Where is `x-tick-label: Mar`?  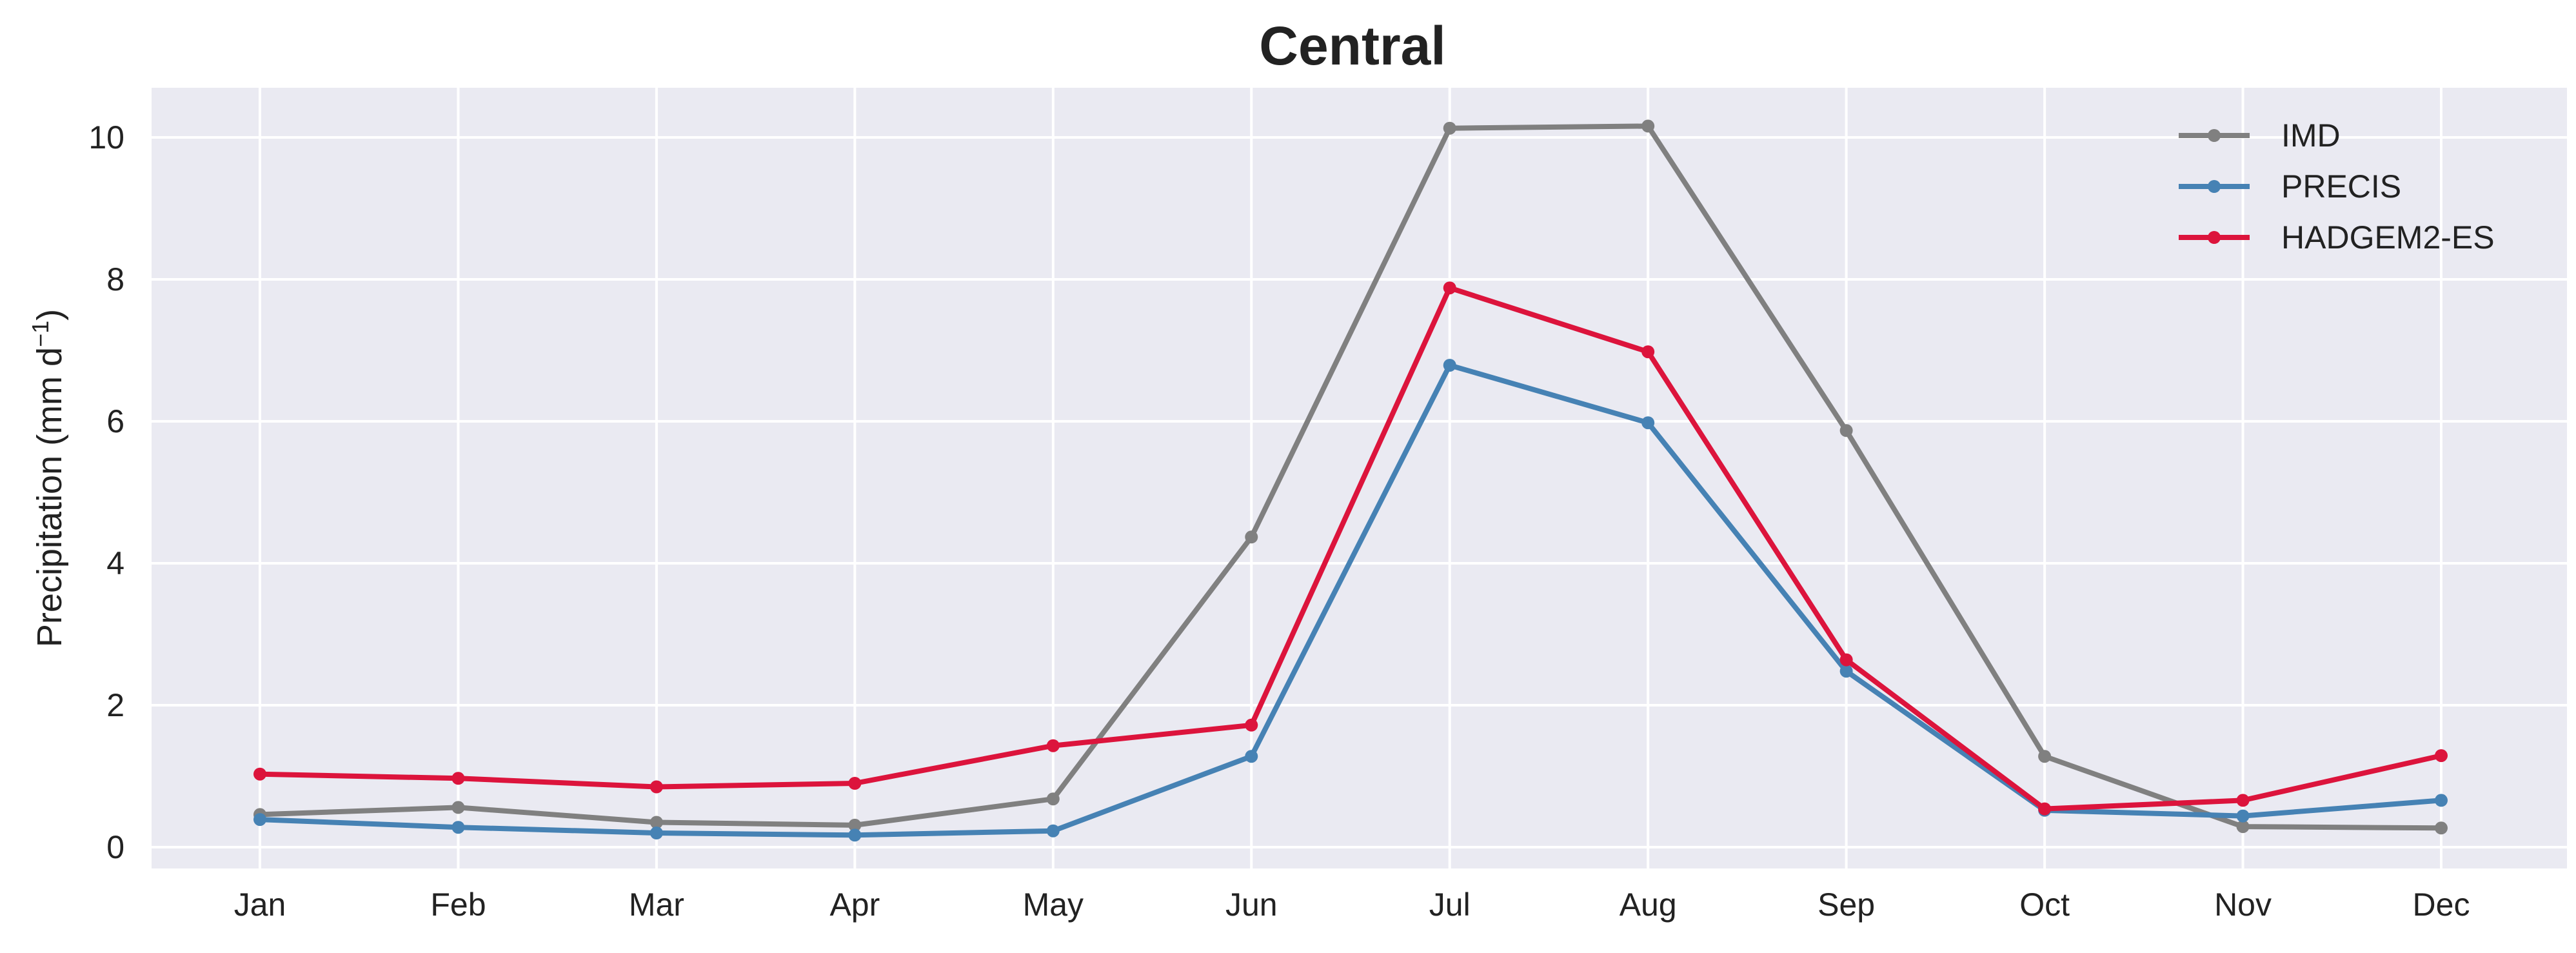
x-tick-label: Mar is located at coordinates (656, 905).